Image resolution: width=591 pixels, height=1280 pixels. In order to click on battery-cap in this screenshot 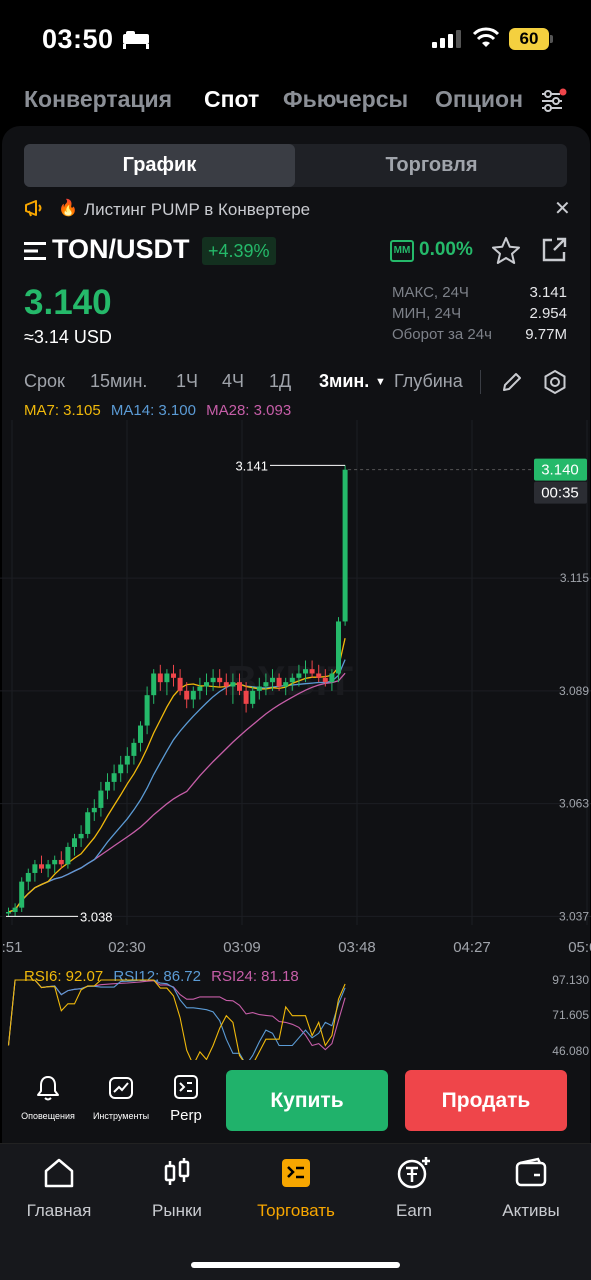, I will do `click(551, 39)`.